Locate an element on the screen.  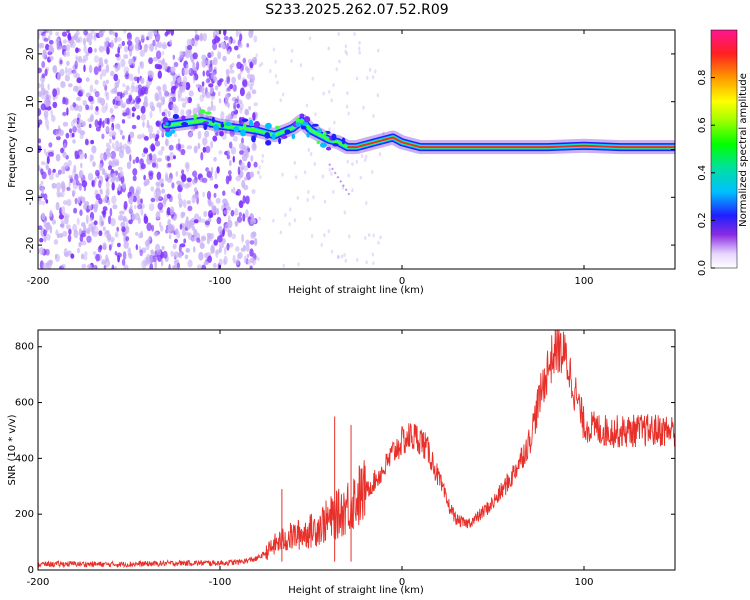
ridge-streak is located at coordinates (340, 180).